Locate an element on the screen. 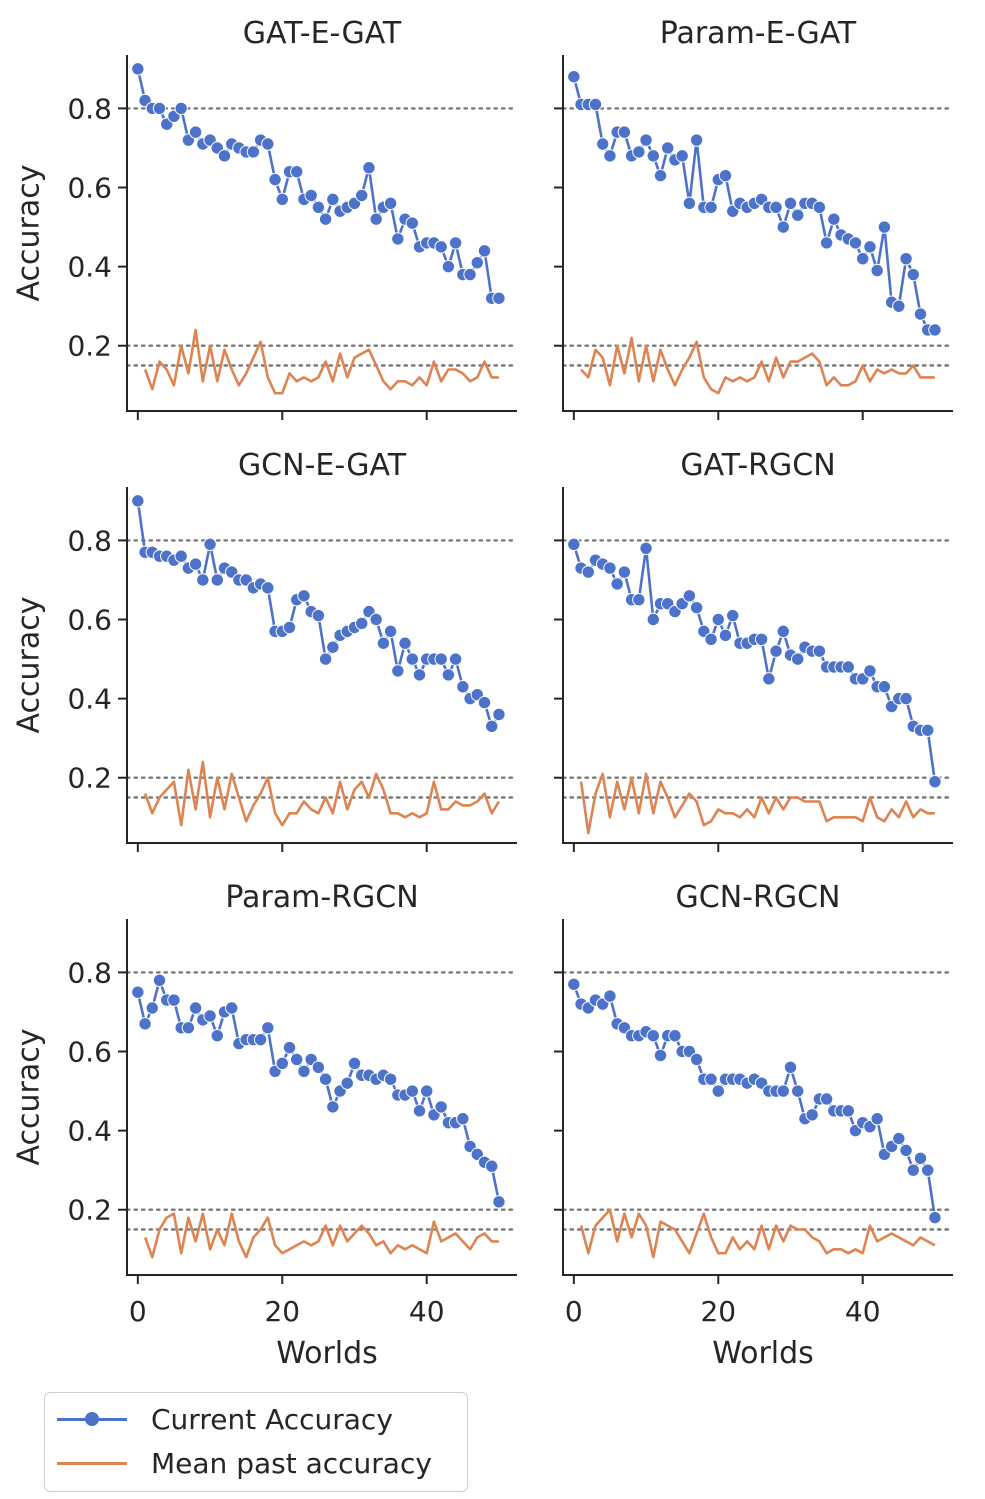  chart-panel-3: GCN-E-GAT 0.2 0.4 0.6 0.8 Accuracy is located at coordinates (265, 650).